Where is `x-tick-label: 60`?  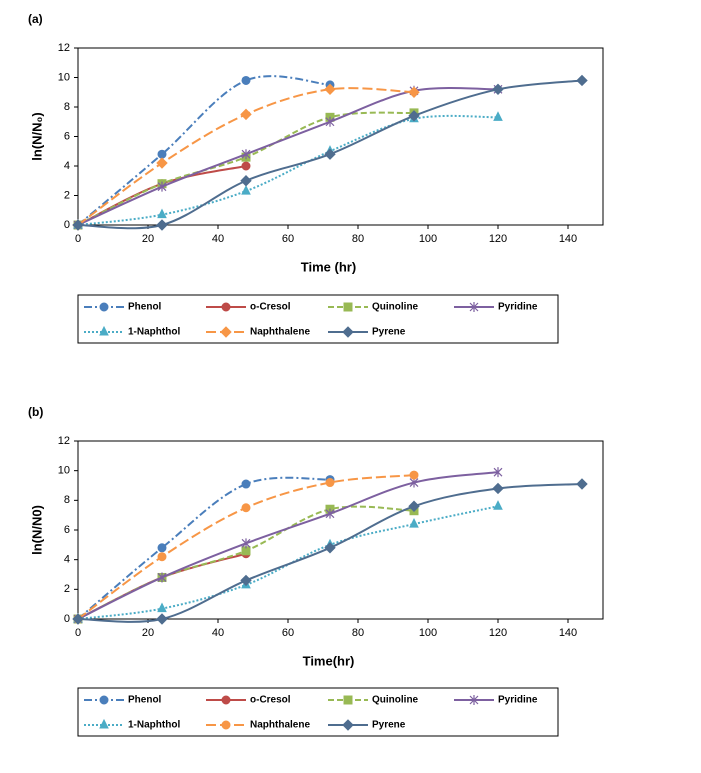 x-tick-label: 60 is located at coordinates (288, 239).